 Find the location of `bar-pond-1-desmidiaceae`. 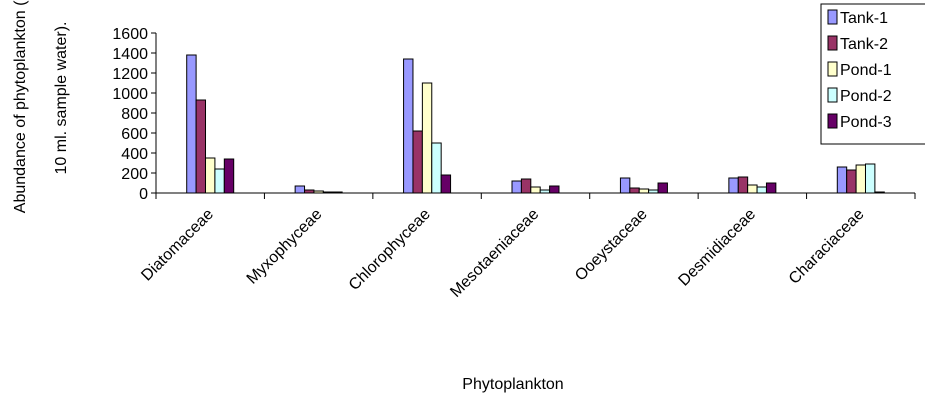

bar-pond-1-desmidiaceae is located at coordinates (752, 189).